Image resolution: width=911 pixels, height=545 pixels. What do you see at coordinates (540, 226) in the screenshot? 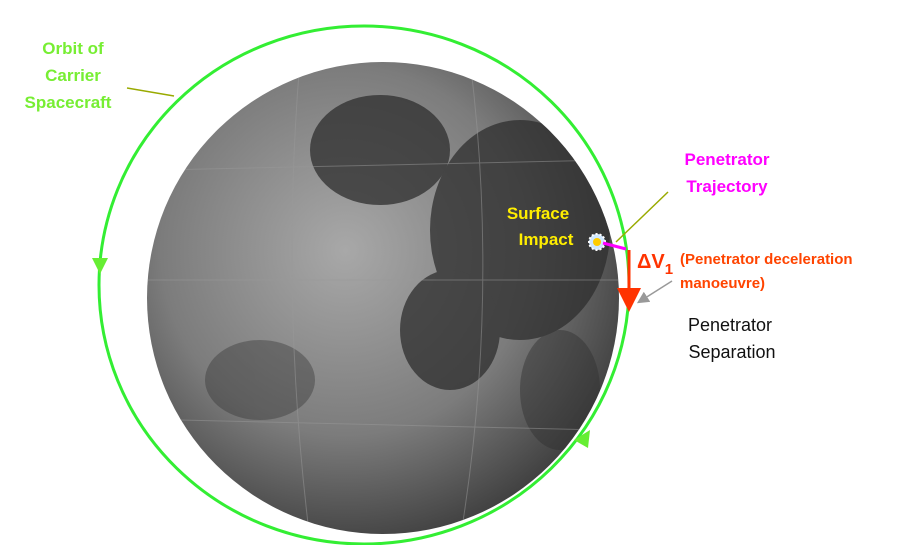
I see `impact-label: Surface Impact` at bounding box center [540, 226].